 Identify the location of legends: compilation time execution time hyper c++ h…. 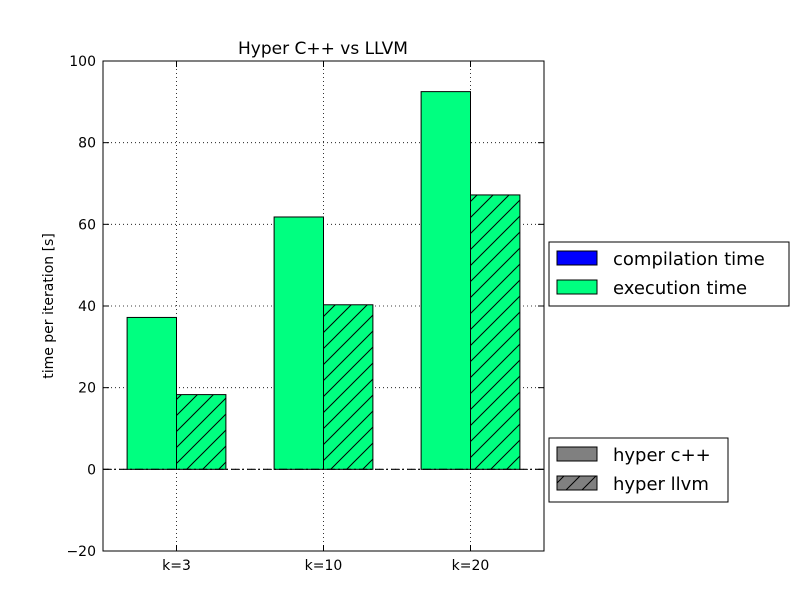
(669, 372).